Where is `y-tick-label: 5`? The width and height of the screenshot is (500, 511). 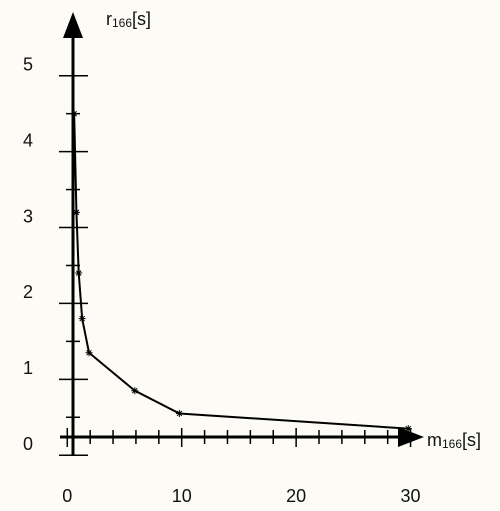
y-tick-label: 5 is located at coordinates (28, 64).